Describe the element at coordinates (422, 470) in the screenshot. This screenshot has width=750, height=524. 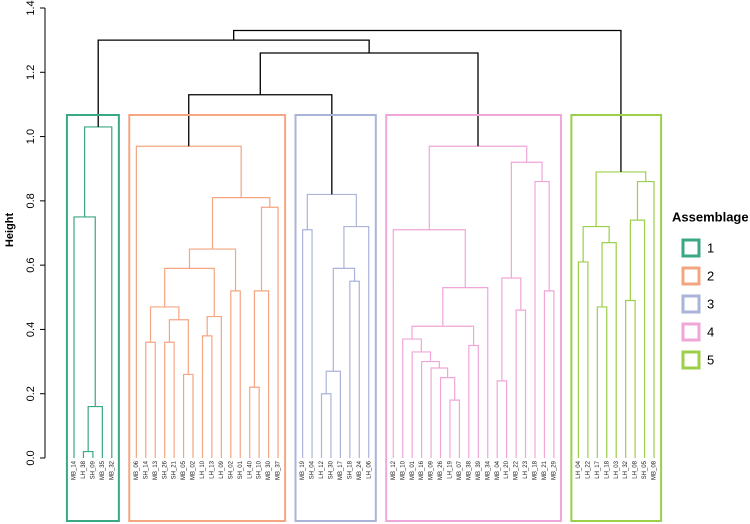
I see `leaf-label: MB_16` at that location.